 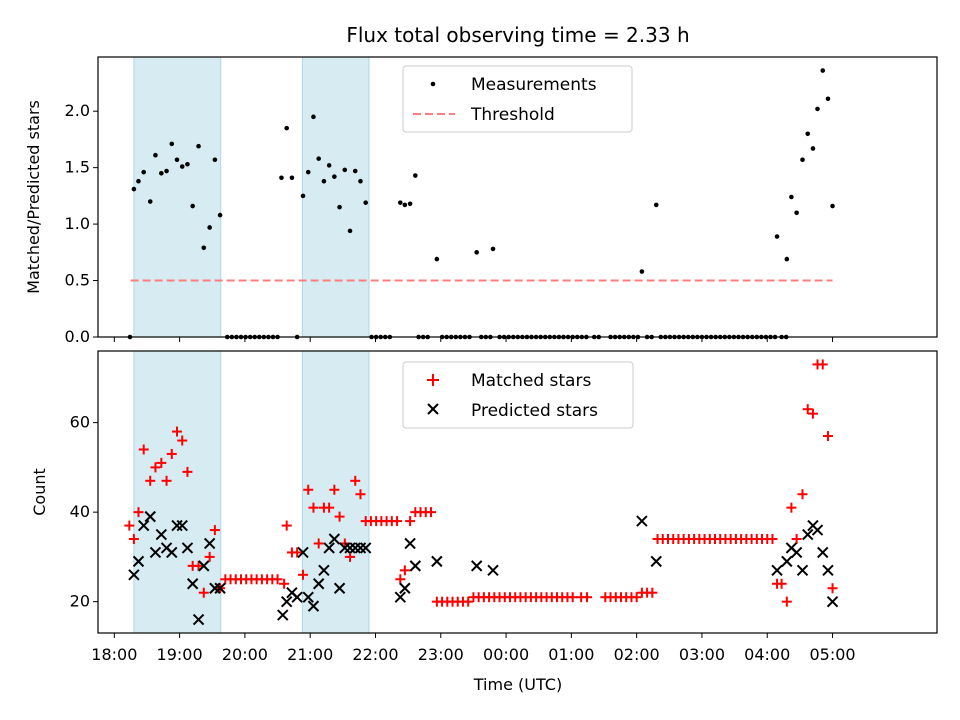 What do you see at coordinates (473, 339) in the screenshot?
I see `top-x-ticks` at bounding box center [473, 339].